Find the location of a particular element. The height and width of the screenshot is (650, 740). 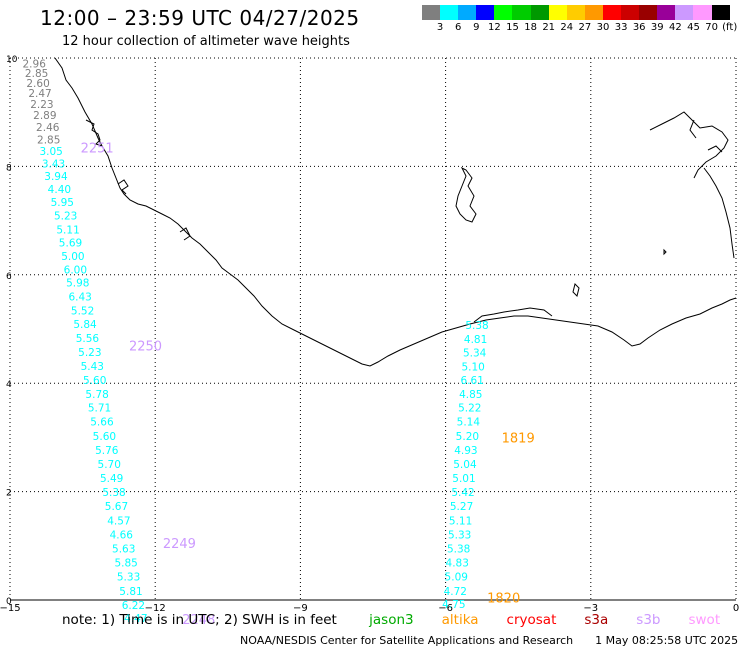

y-tick-label: 8 is located at coordinates (9, 168).